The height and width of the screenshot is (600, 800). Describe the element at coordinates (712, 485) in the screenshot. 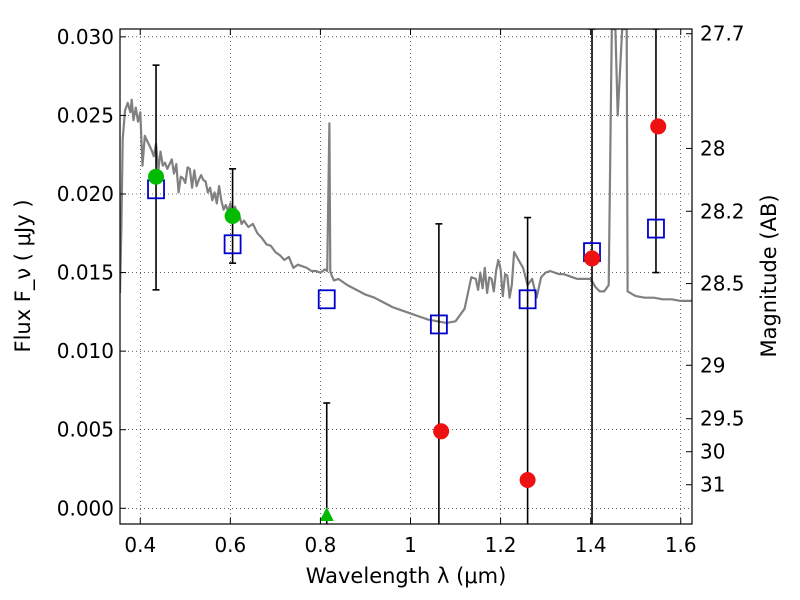

I see `right-tick-label: 31` at that location.